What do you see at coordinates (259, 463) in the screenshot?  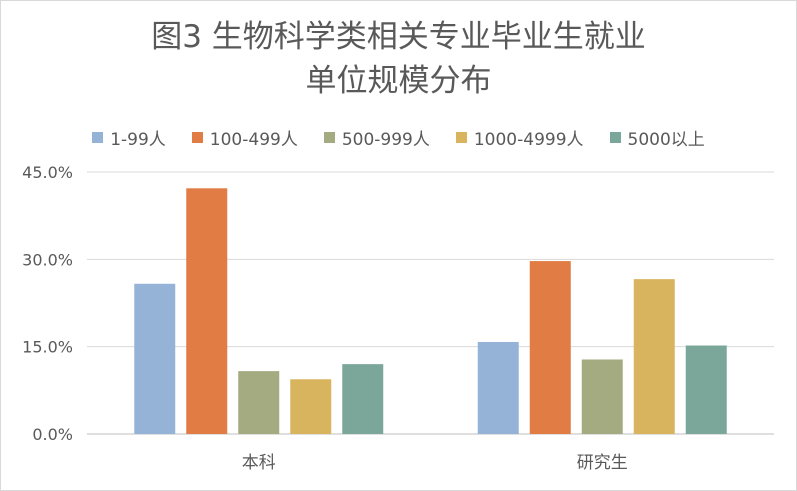 I see `x-category-label-1: 本科` at bounding box center [259, 463].